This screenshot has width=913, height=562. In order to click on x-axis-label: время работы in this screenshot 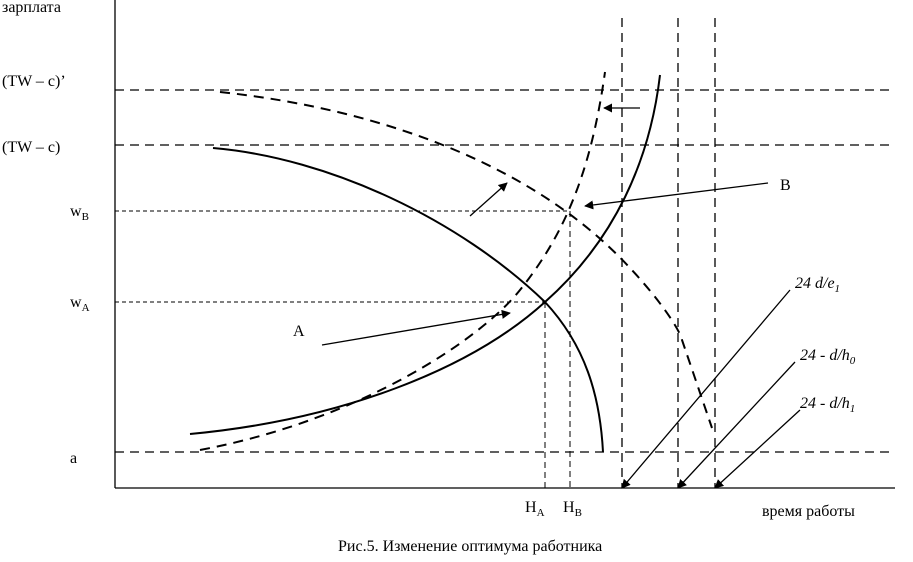, I will do `click(808, 511)`.